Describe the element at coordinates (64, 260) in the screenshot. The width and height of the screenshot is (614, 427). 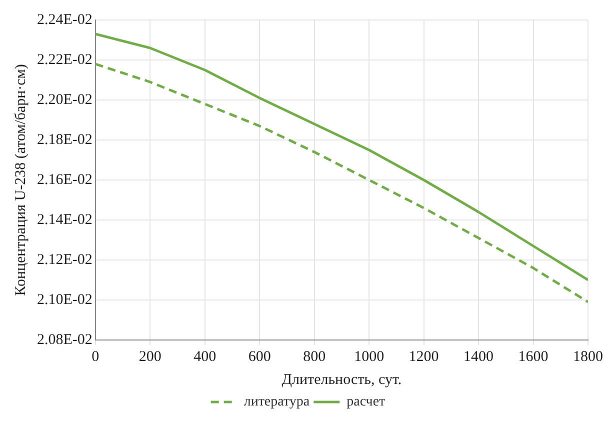
I see `y-tick-label: 2.12E-02` at that location.